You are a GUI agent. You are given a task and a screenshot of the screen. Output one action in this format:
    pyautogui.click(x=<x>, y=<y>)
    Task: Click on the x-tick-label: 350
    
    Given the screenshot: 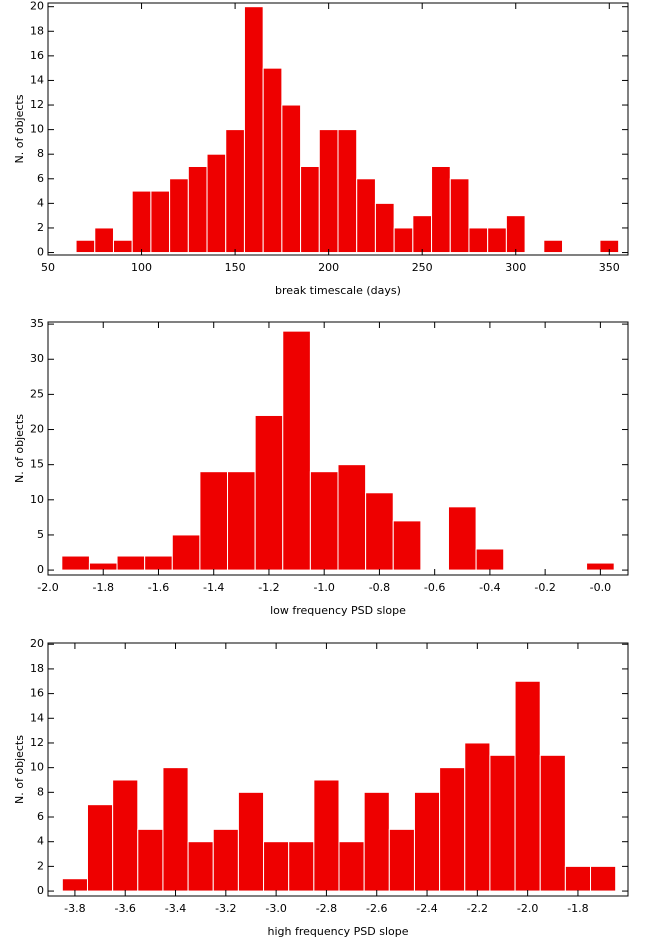 What is the action you would take?
    pyautogui.click(x=609, y=267)
    